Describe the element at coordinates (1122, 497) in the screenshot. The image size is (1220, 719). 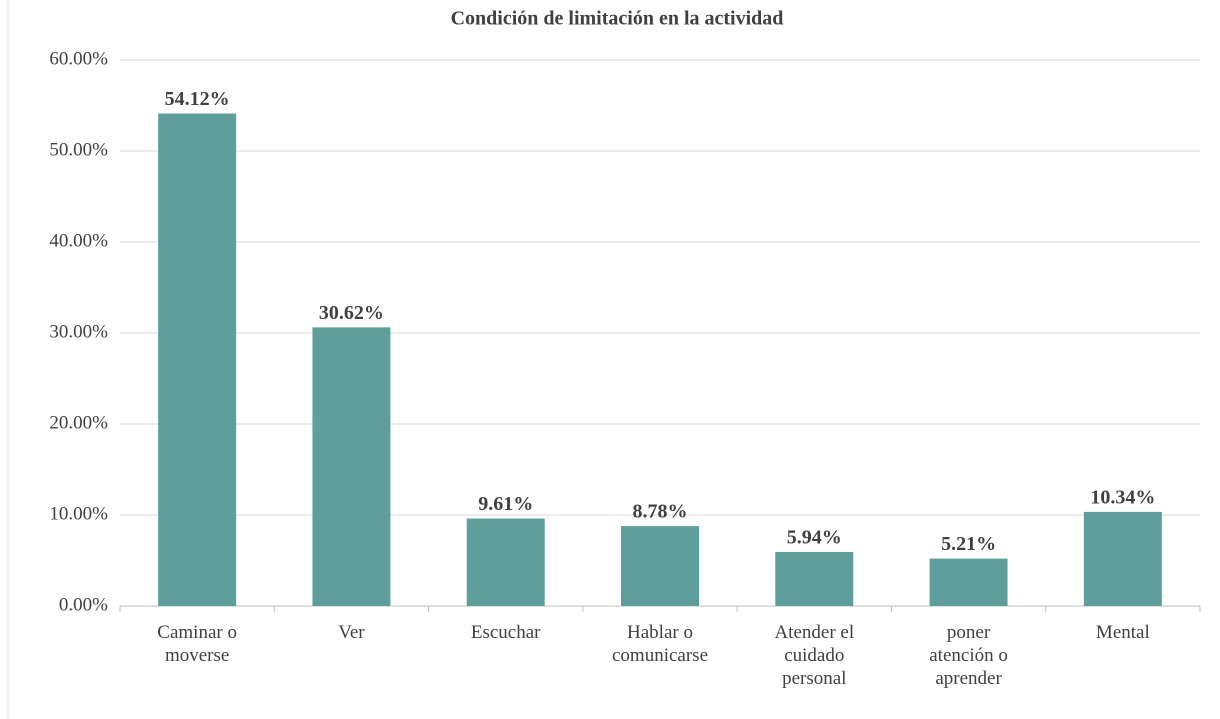
I see `value-label: 10.34%` at that location.